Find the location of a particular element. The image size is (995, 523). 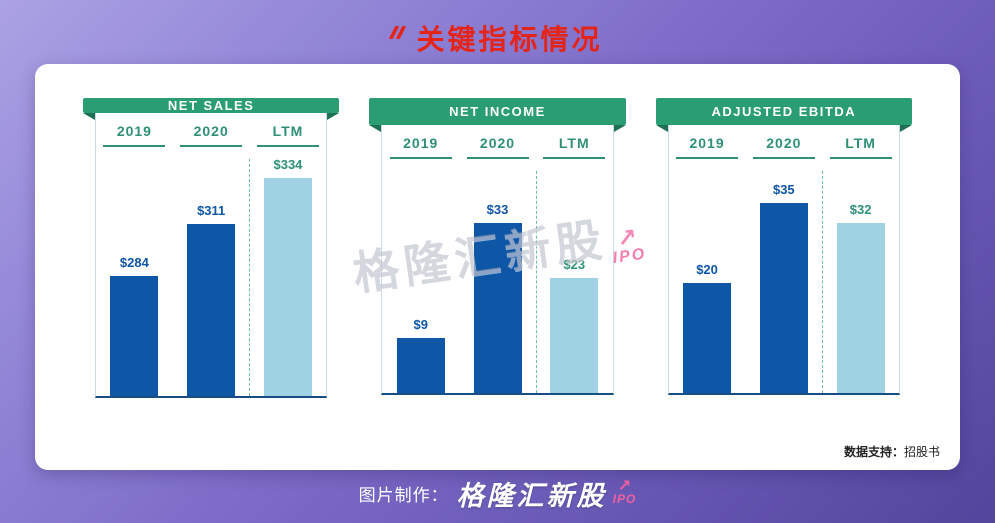

panel-net-income: NET INCOME 2019 $9 2020 is located at coordinates (497, 246).